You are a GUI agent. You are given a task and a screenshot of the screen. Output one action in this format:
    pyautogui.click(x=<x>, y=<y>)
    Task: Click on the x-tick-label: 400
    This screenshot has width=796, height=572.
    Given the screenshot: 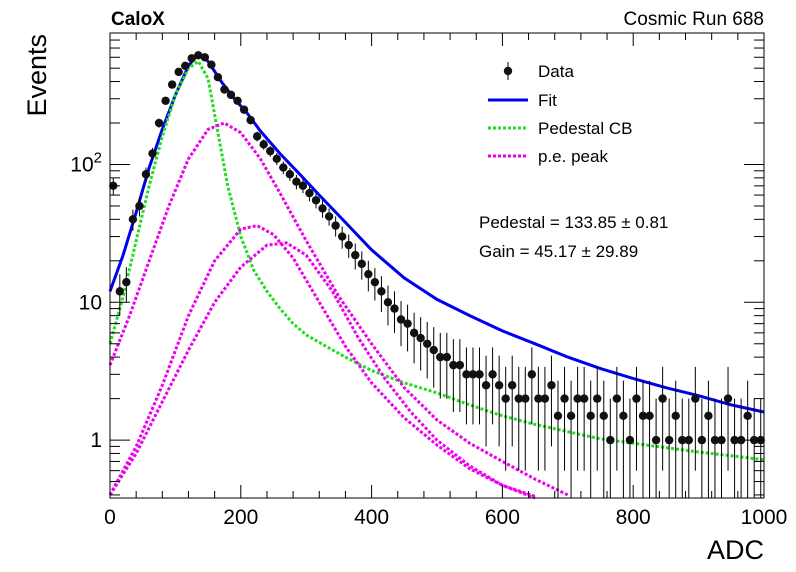 What is the action you would take?
    pyautogui.click(x=371, y=517)
    